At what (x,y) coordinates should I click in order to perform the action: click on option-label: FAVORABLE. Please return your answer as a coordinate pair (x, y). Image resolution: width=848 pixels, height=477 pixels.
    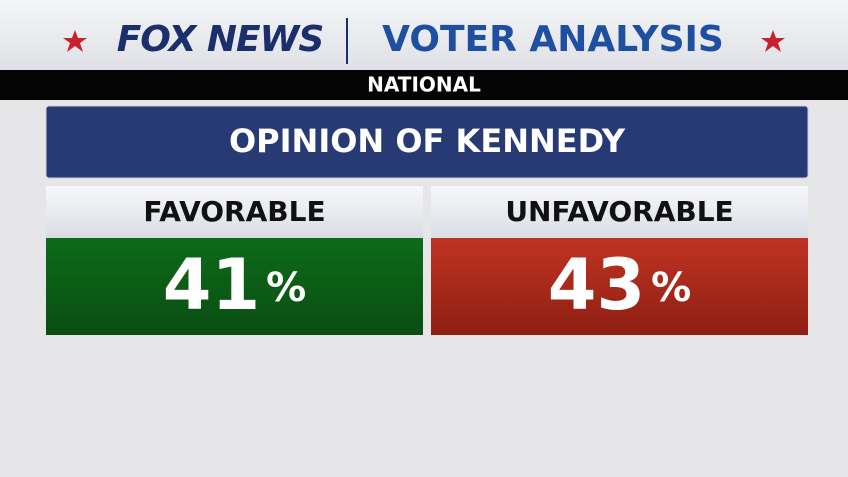
    Looking at the image, I should click on (234, 211).